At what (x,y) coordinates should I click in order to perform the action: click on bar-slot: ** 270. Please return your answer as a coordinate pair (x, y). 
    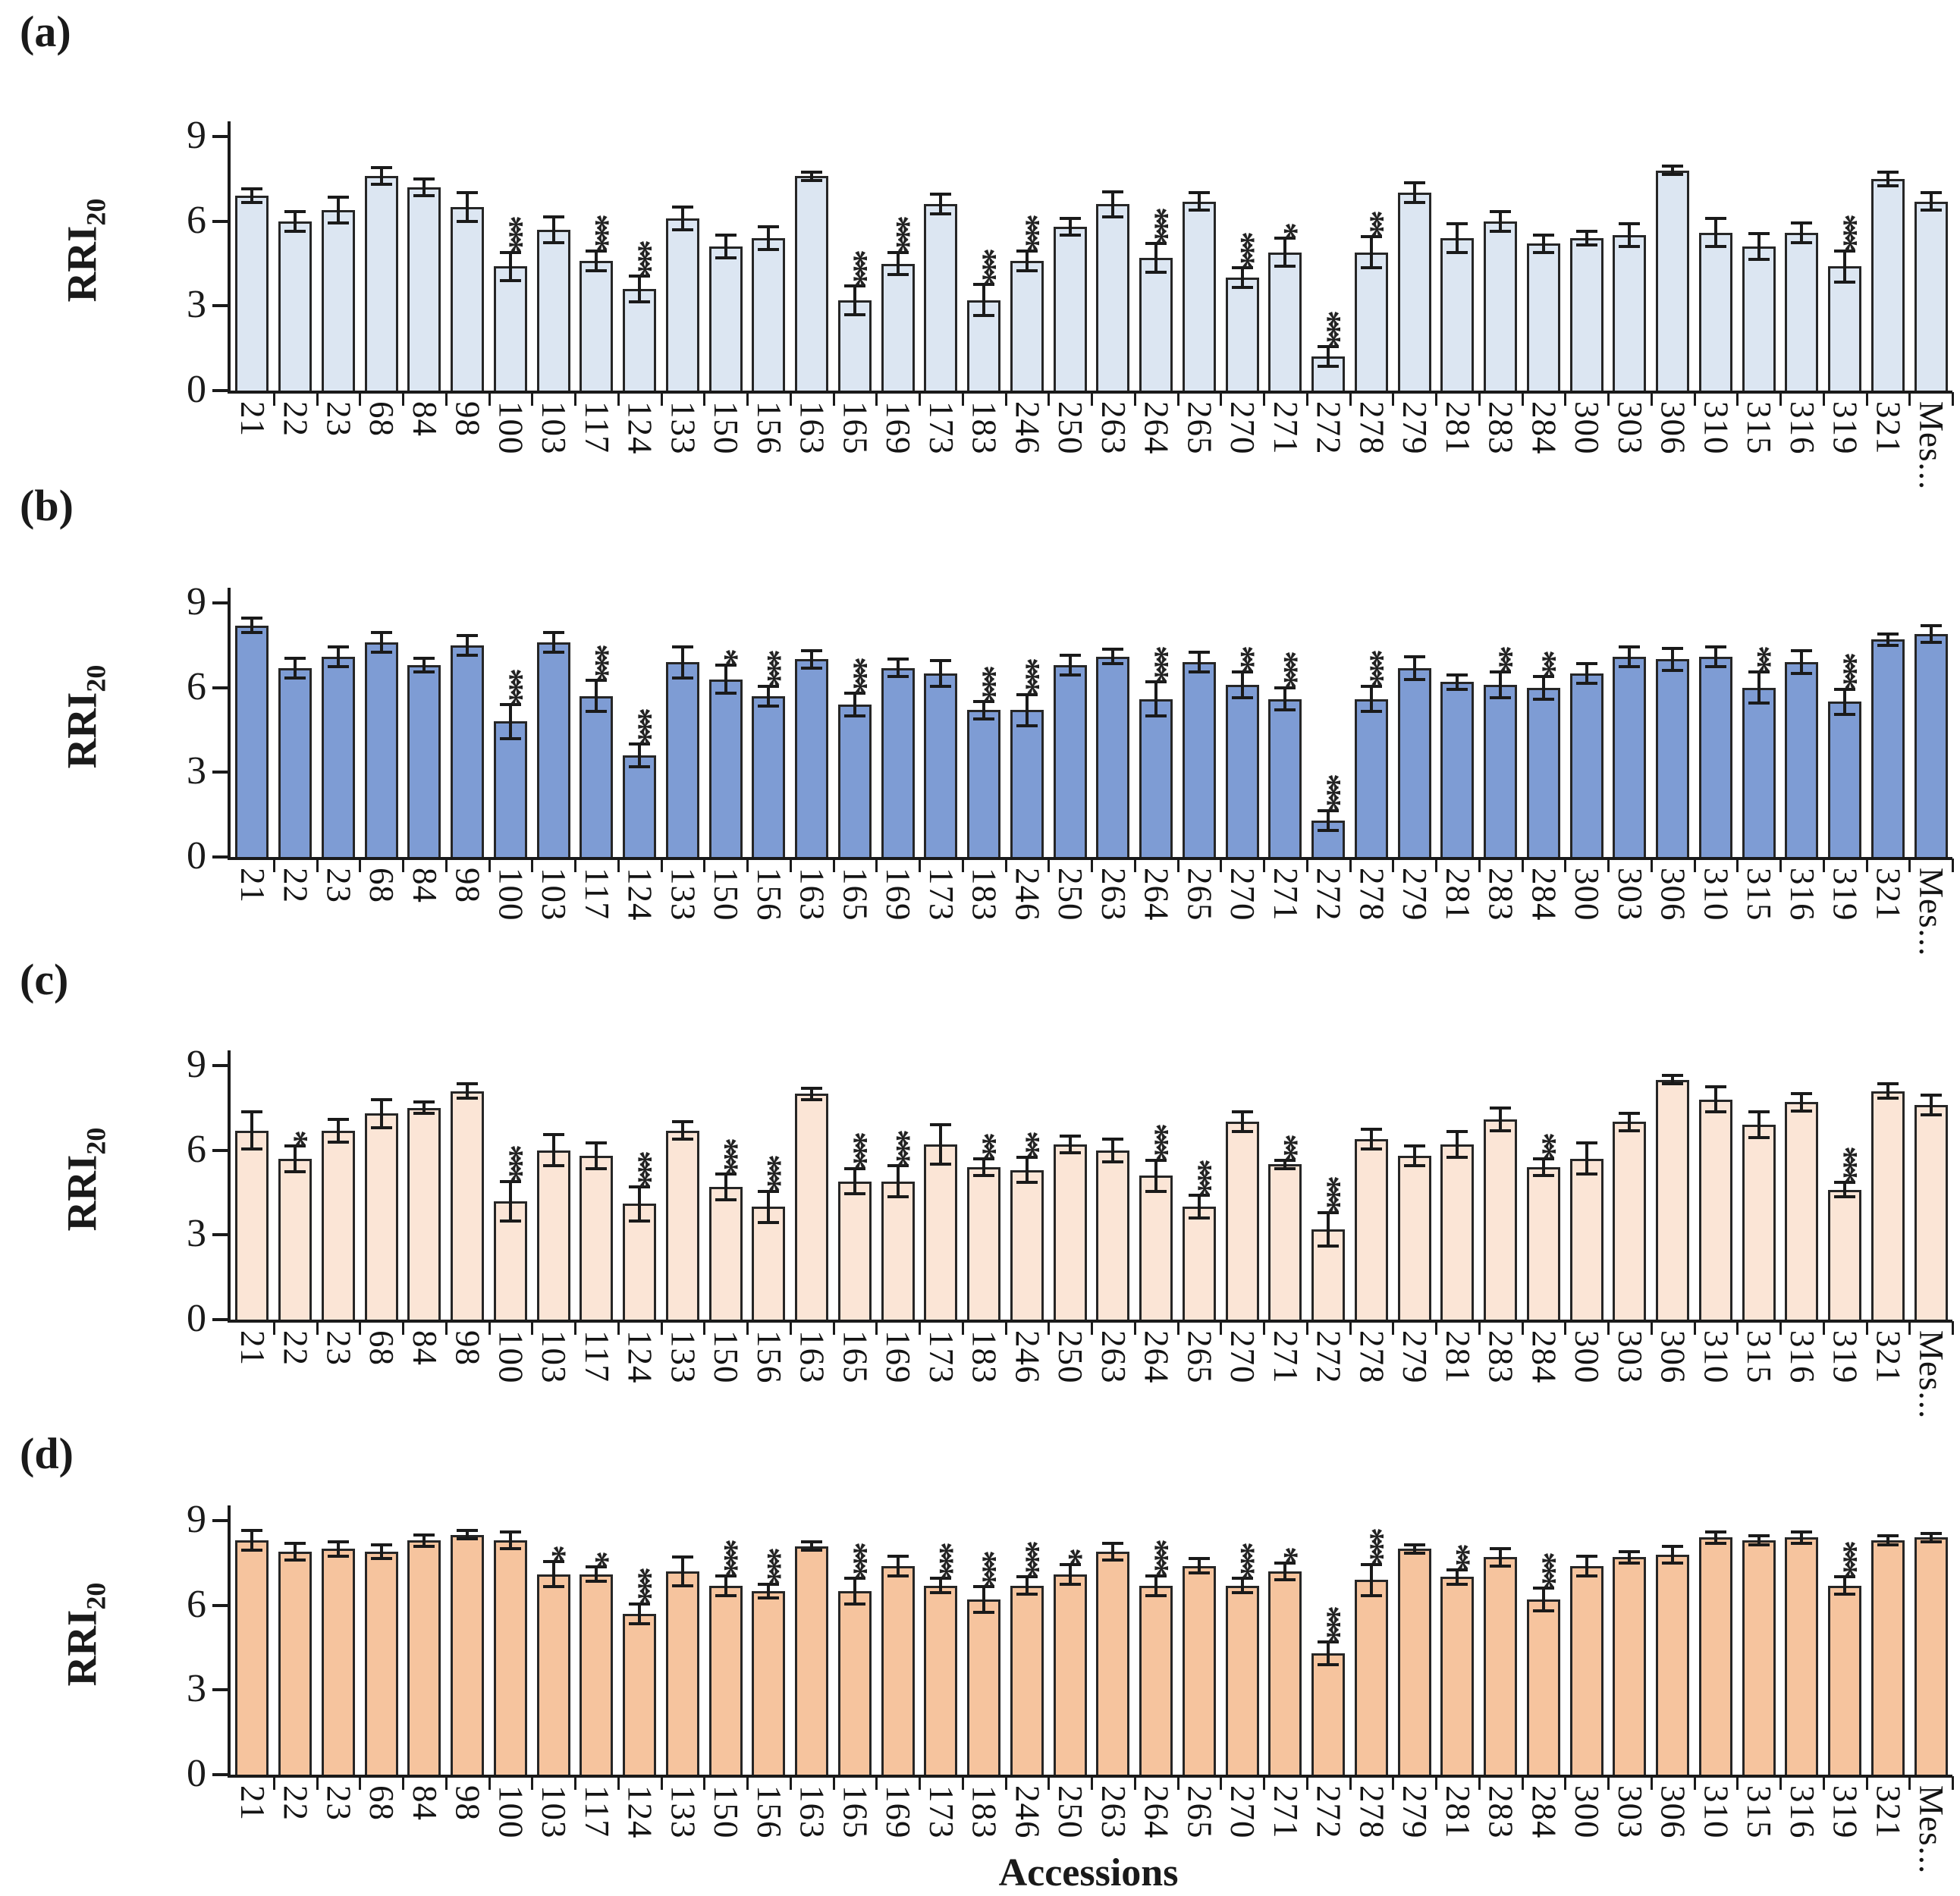
    Looking at the image, I should click on (1242, 762).